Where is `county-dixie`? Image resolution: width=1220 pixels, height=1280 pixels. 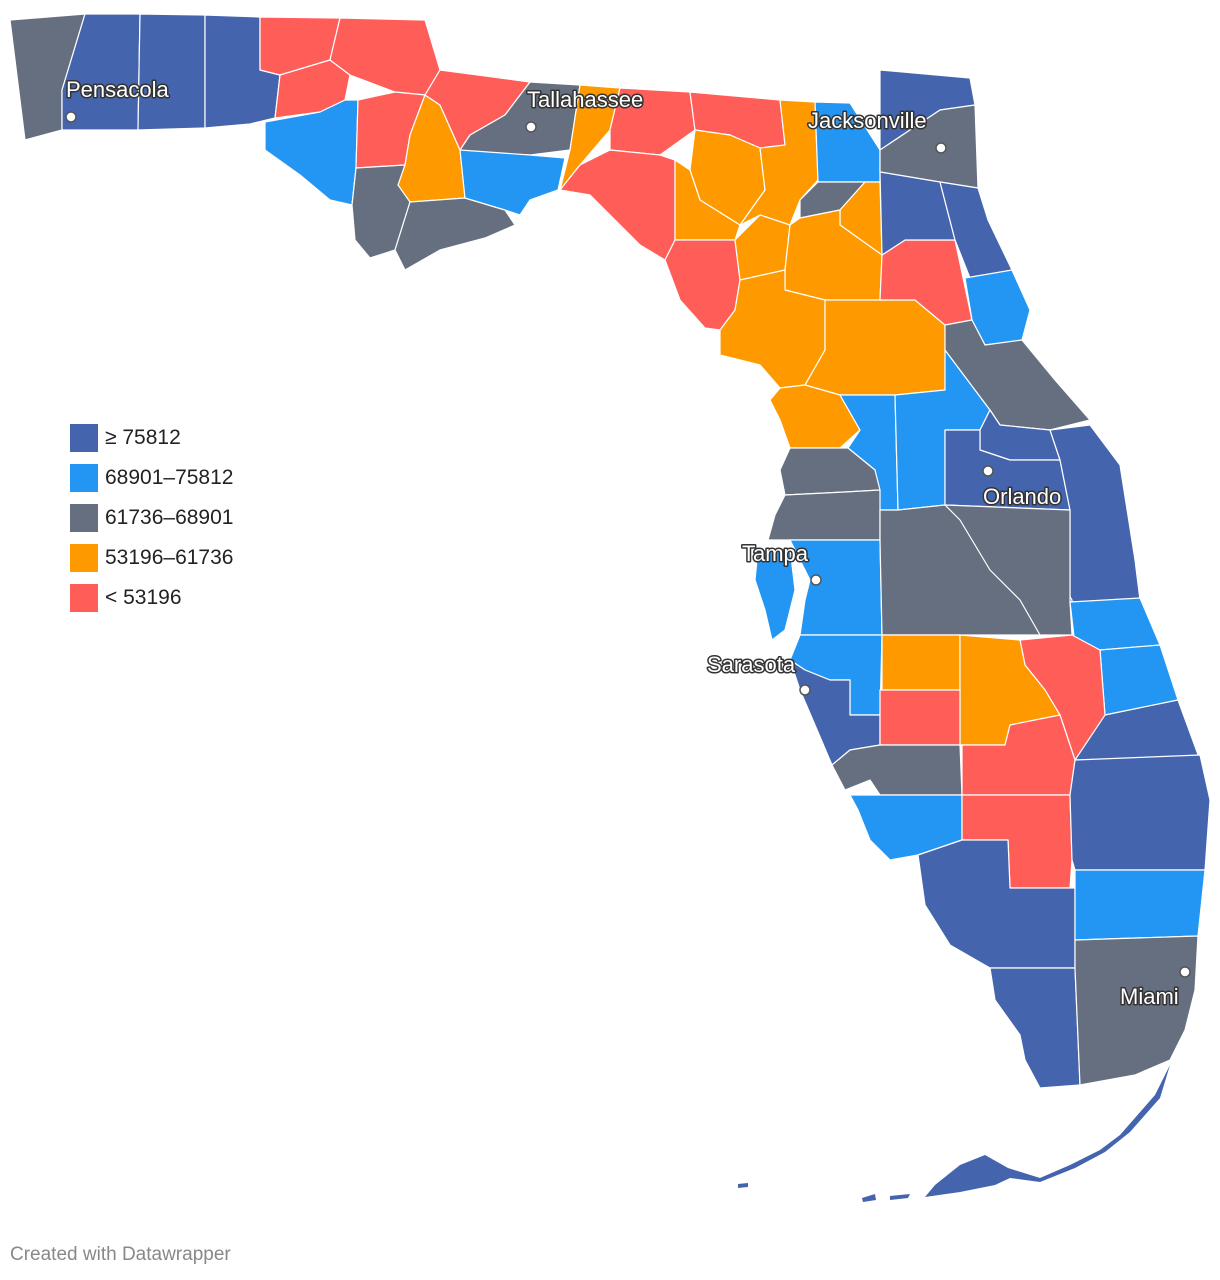 county-dixie is located at coordinates (702, 285).